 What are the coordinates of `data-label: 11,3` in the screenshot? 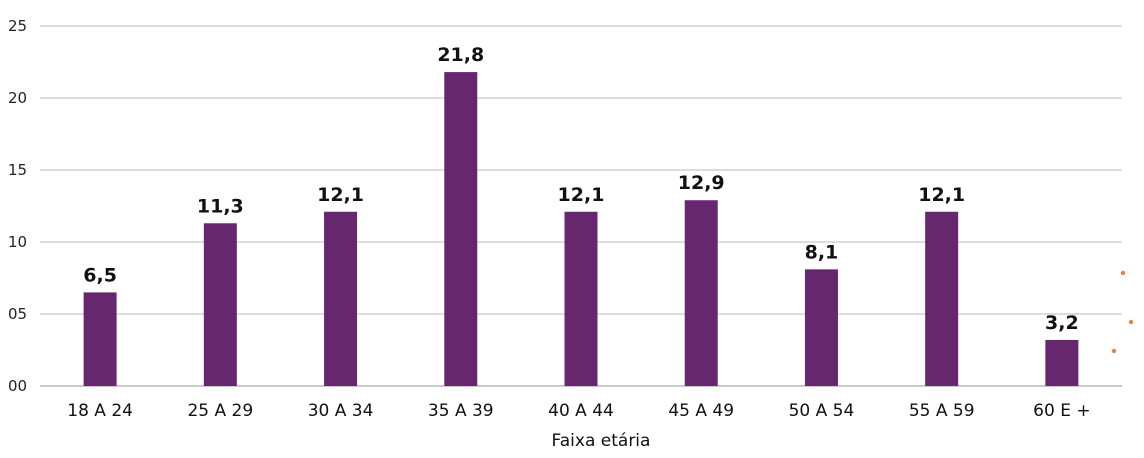 It's located at (220, 206).